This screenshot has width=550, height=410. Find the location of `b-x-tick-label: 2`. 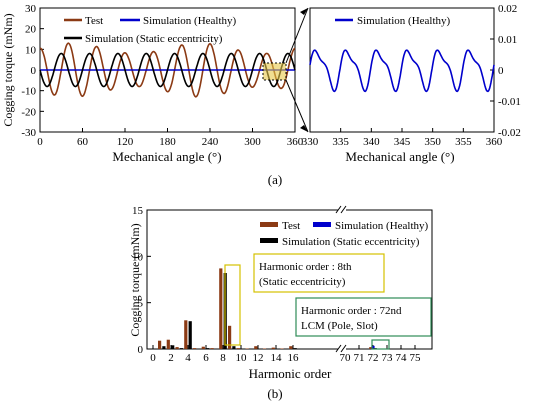

b-x-tick-label: 2 is located at coordinates (171, 358).